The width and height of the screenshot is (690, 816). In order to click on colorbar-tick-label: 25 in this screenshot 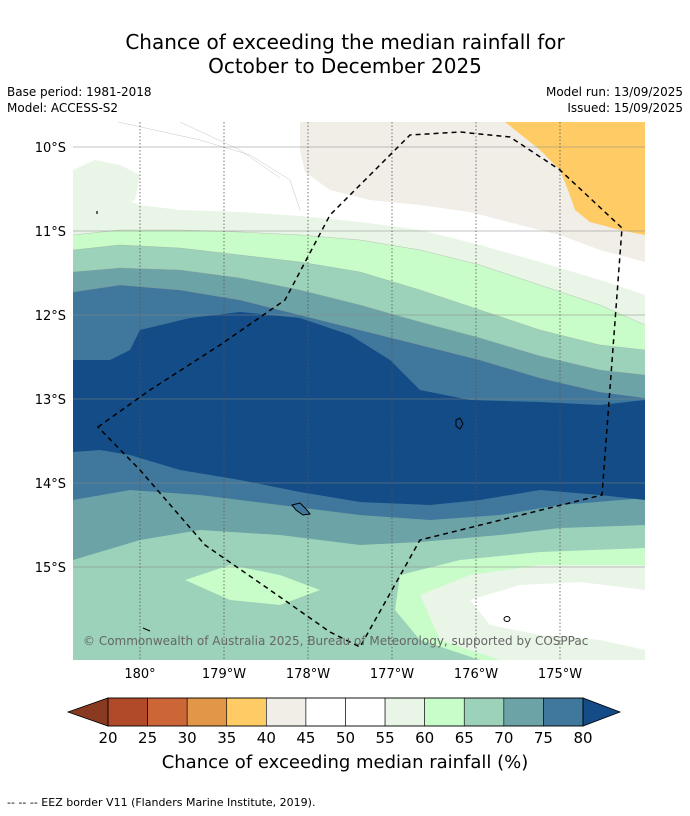, I will do `click(147, 738)`.